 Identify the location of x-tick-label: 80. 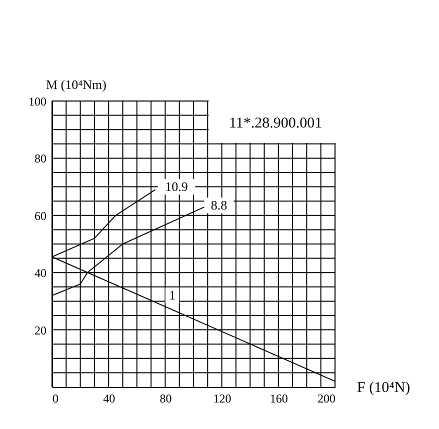
(166, 399).